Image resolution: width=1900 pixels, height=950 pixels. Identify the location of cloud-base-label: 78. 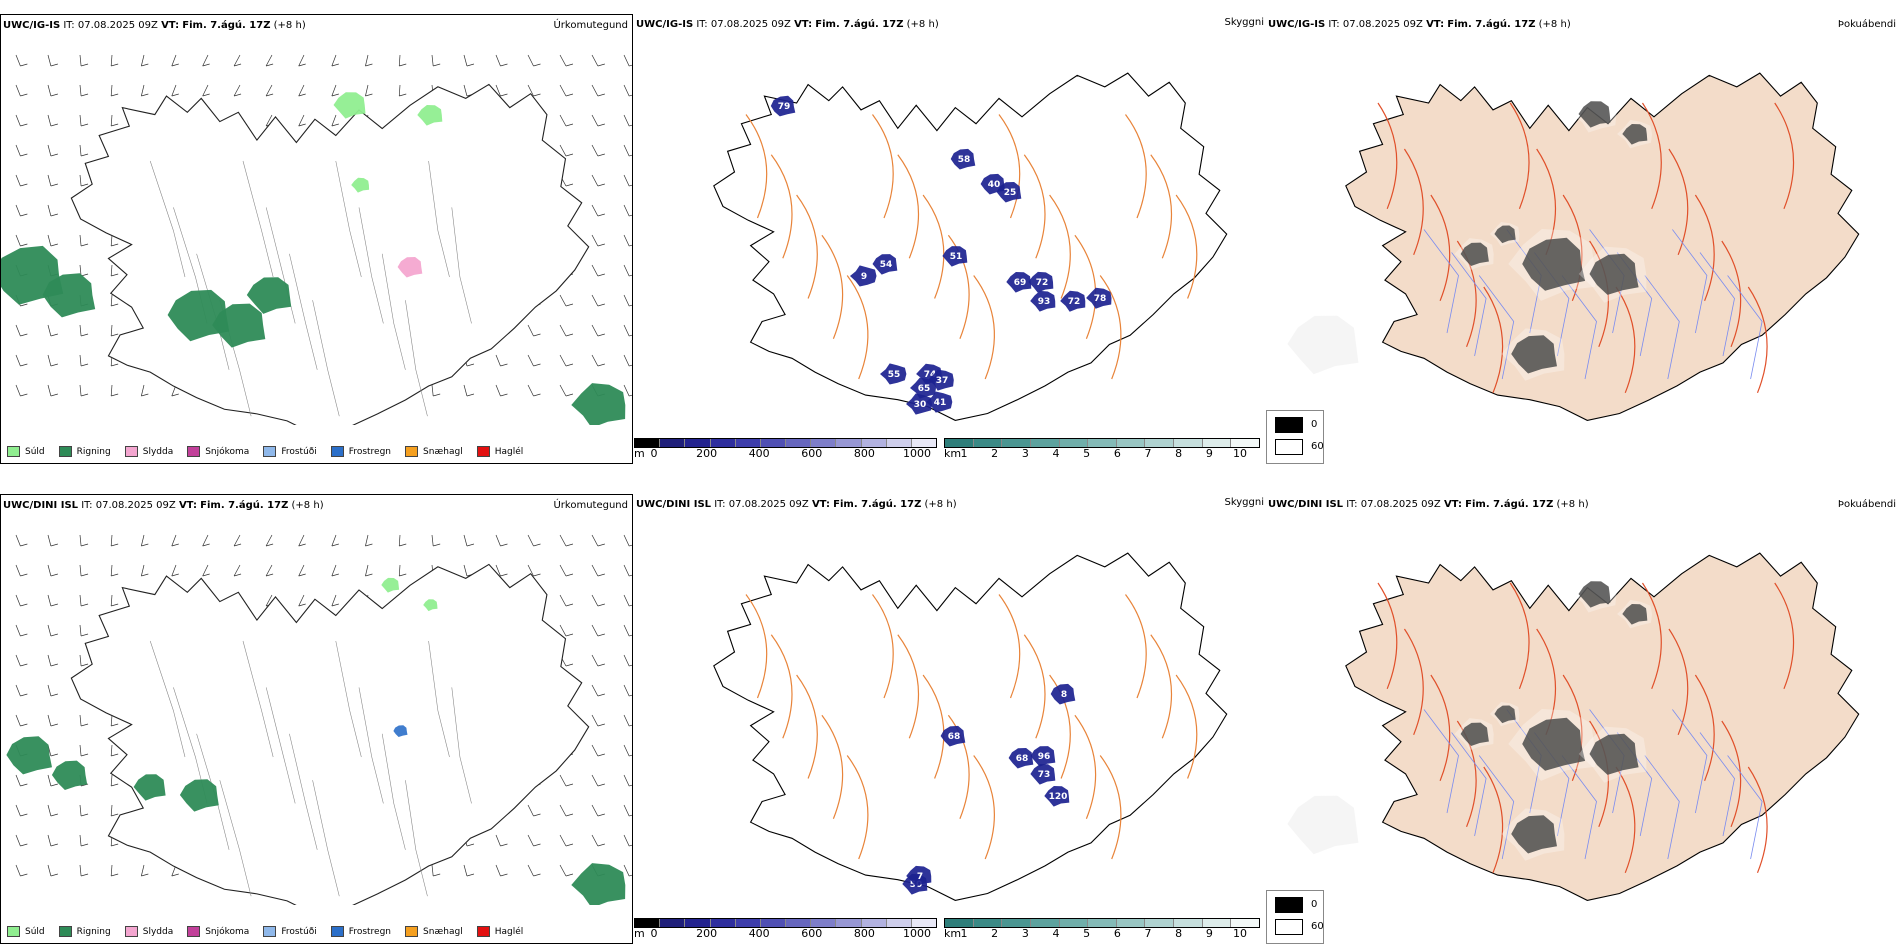
(1100, 299).